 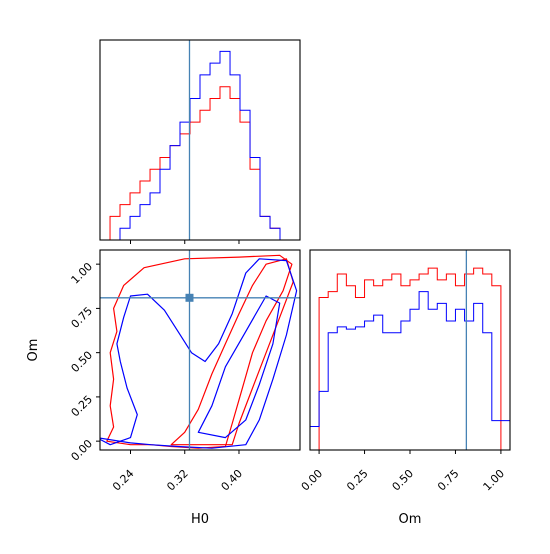 I want to click on h0-axis-tick-label: 0.40, so click(x=232, y=480).